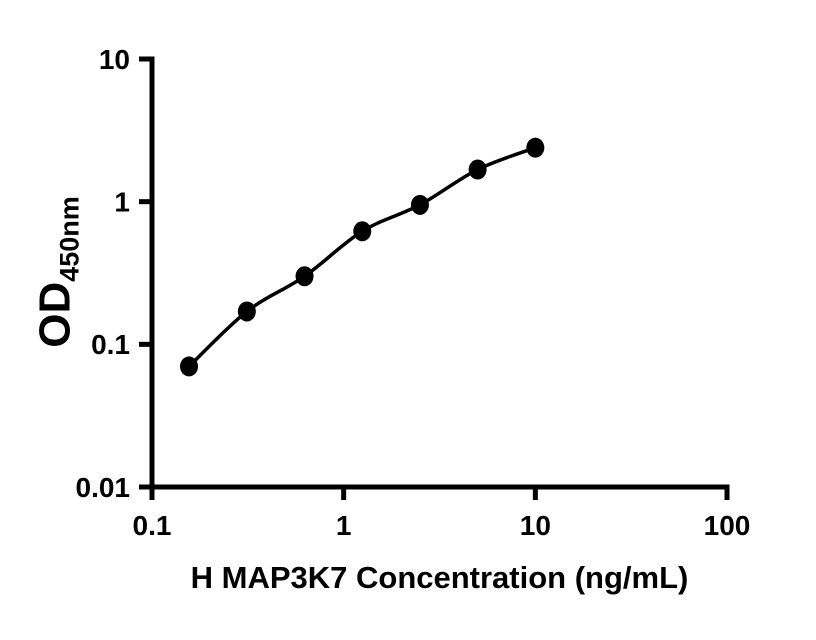 This screenshot has height=640, width=816. What do you see at coordinates (361, 257) in the screenshot?
I see `fit-curve` at bounding box center [361, 257].